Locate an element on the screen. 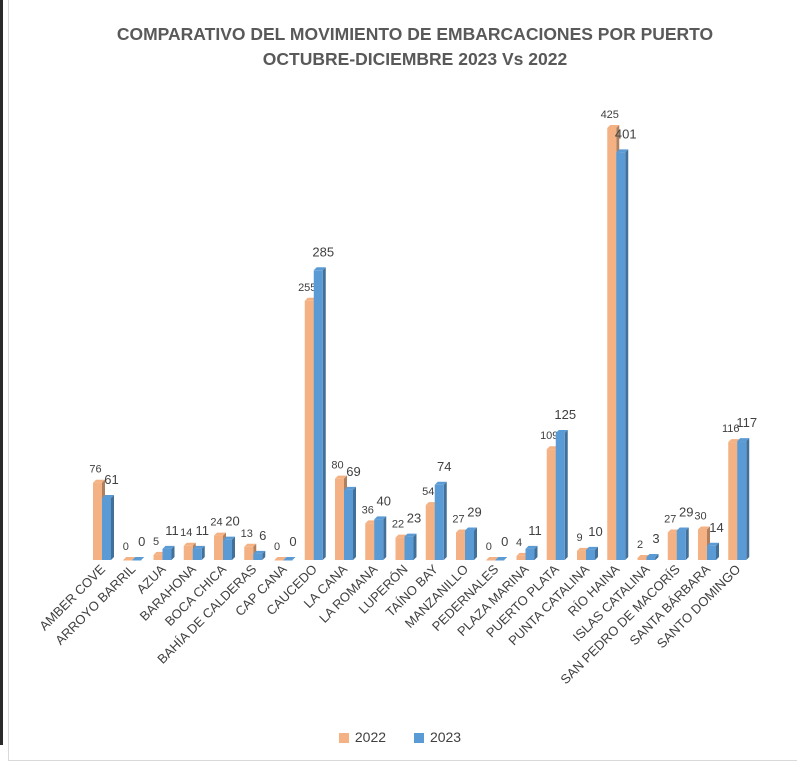 The width and height of the screenshot is (800, 763). legend-item-2023: 2023 is located at coordinates (437, 737).